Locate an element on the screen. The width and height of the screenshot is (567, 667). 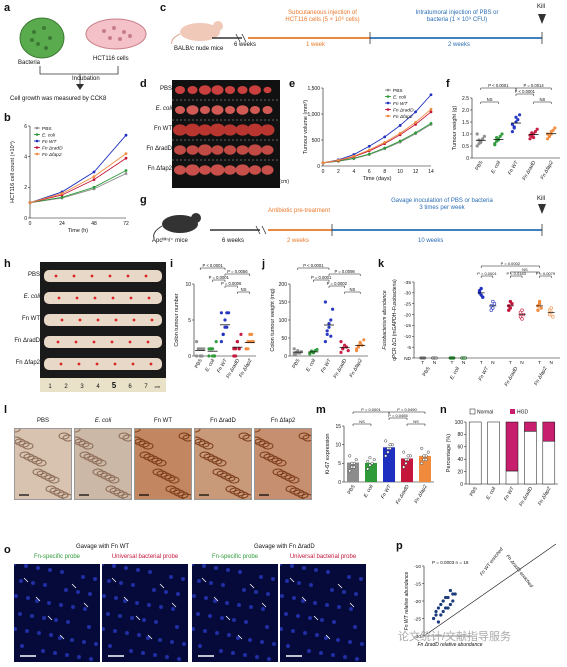
sig-label: NS is located at coordinates (525, 269).